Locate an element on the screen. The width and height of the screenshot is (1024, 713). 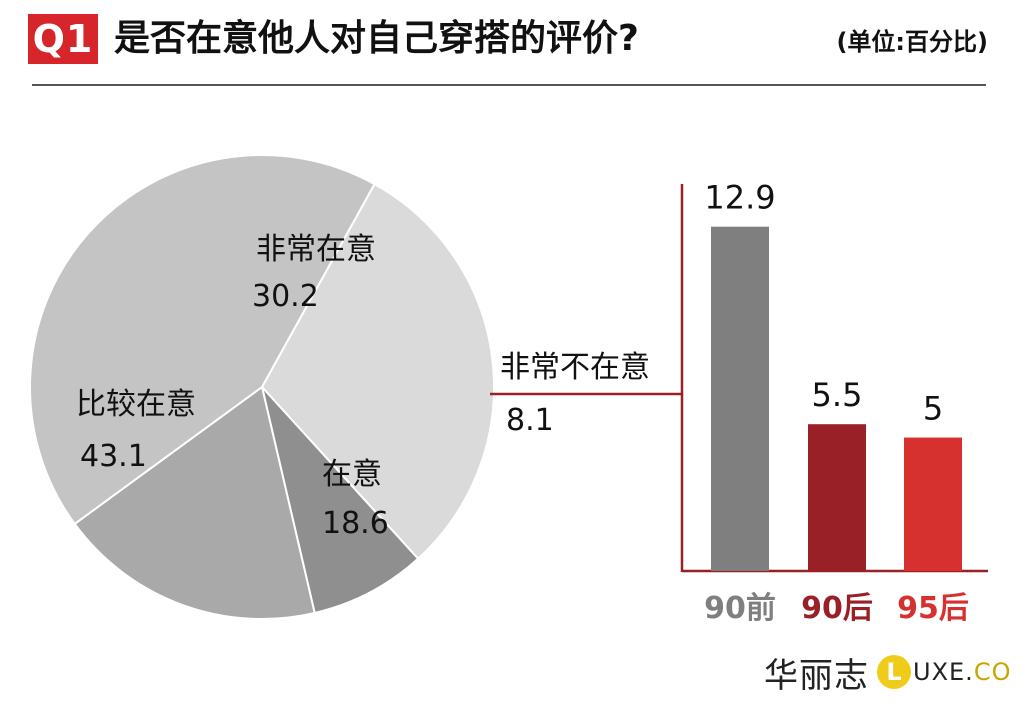
bar-value-2: 5.5 is located at coordinates (837, 395).